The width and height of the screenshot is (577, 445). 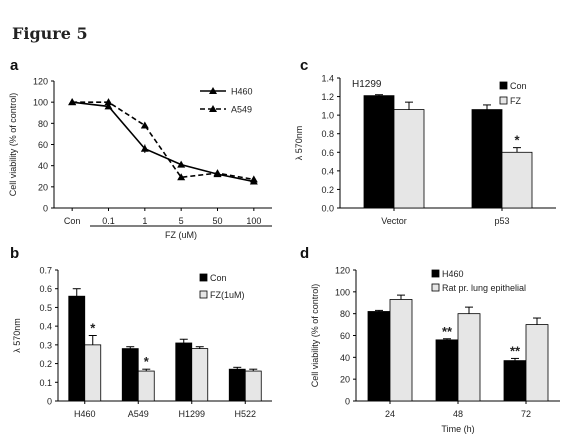 I want to click on y-tick-label-d-4: 80, so click(x=345, y=314).